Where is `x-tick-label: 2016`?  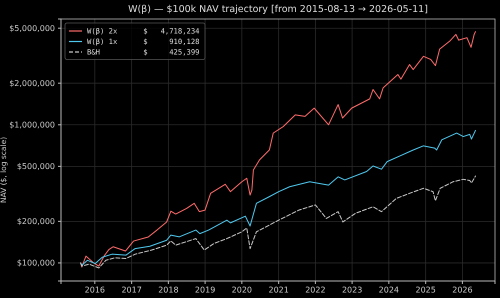
x-tick-label: 2016 is located at coordinates (94, 290).